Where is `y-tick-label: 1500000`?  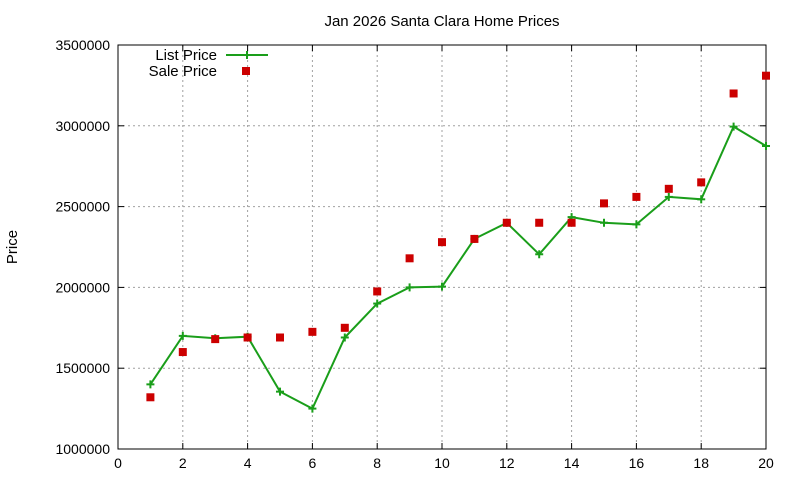
y-tick-label: 1500000 is located at coordinates (82, 368).